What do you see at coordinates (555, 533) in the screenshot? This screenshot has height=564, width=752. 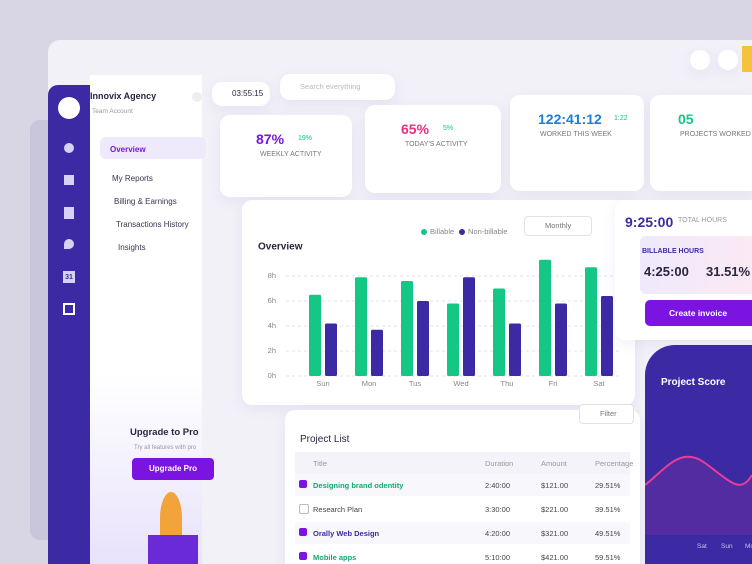 I see `cell: $321.00` at bounding box center [555, 533].